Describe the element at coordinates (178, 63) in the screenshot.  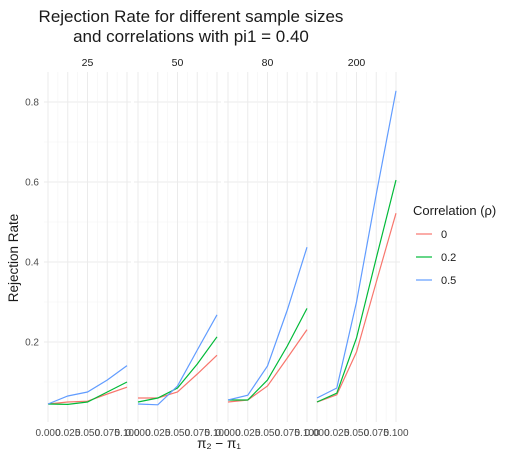
I see `facet-strip-label: 50` at that location.